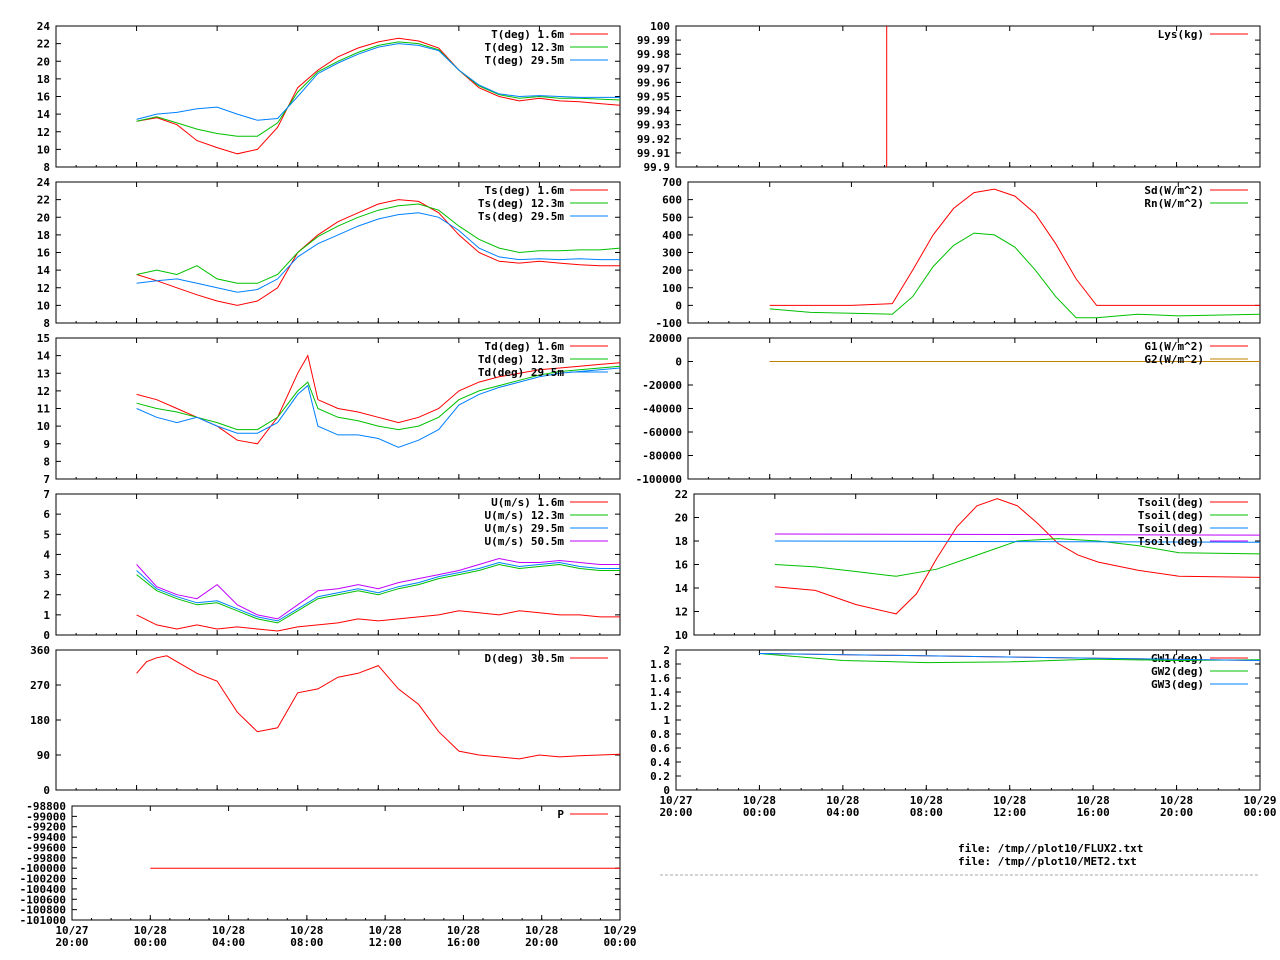 Image resolution: width=1280 pixels, height=960 pixels. I want to click on legend-label: T(deg) 1.6m, so click(527, 34).